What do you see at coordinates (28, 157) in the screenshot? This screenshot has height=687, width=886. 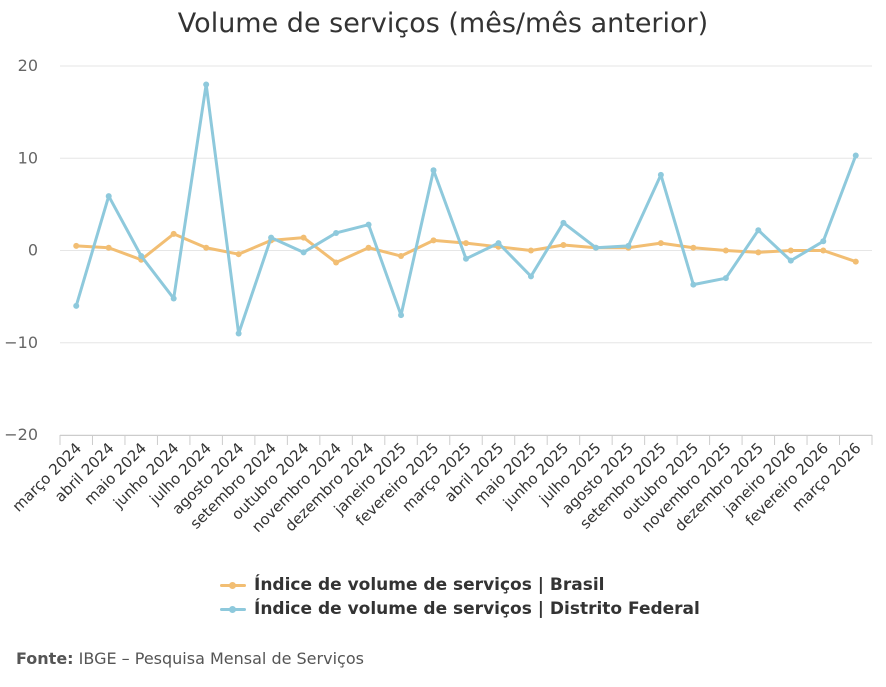 I see `y-tick-label: 10` at bounding box center [28, 157].